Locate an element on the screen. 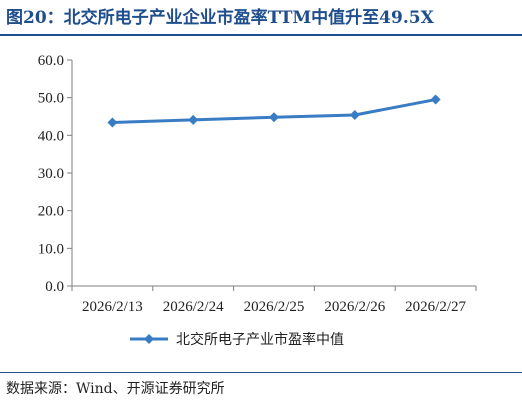 This screenshot has width=522, height=404. source-note: 数据来源：Wind、开源证券研究所 is located at coordinates (115, 389).